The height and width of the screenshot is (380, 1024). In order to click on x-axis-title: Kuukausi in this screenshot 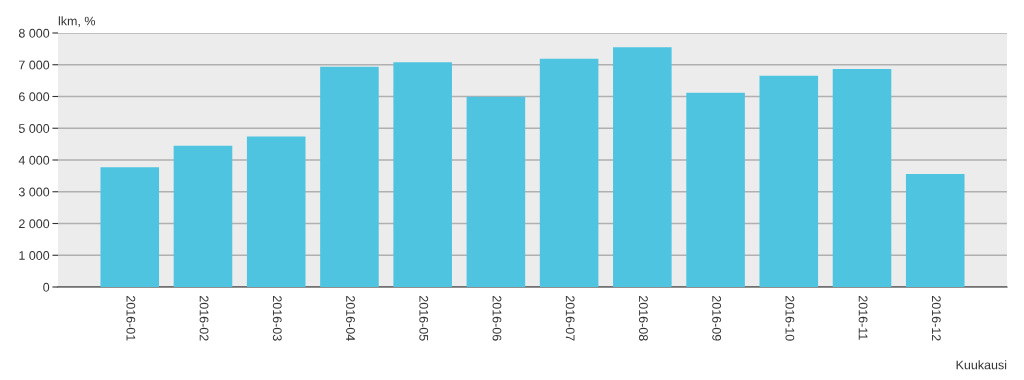, I will do `click(981, 365)`.